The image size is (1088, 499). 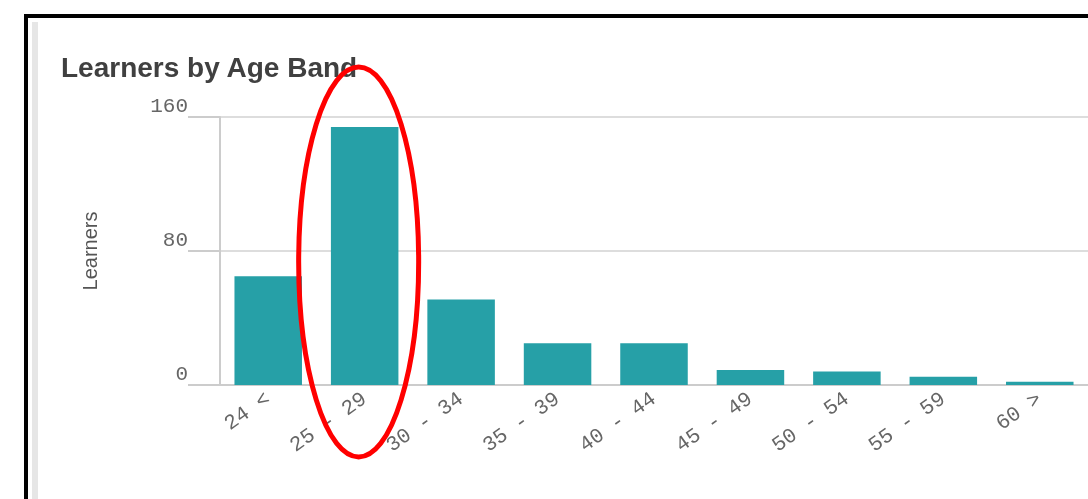 What do you see at coordinates (169, 106) in the screenshot?
I see `y-tick-label: 160` at bounding box center [169, 106].